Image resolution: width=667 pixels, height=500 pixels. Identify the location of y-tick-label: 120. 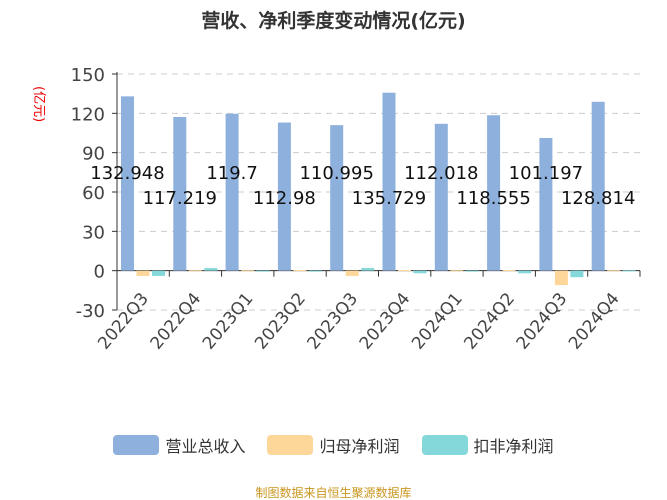
(88, 114).